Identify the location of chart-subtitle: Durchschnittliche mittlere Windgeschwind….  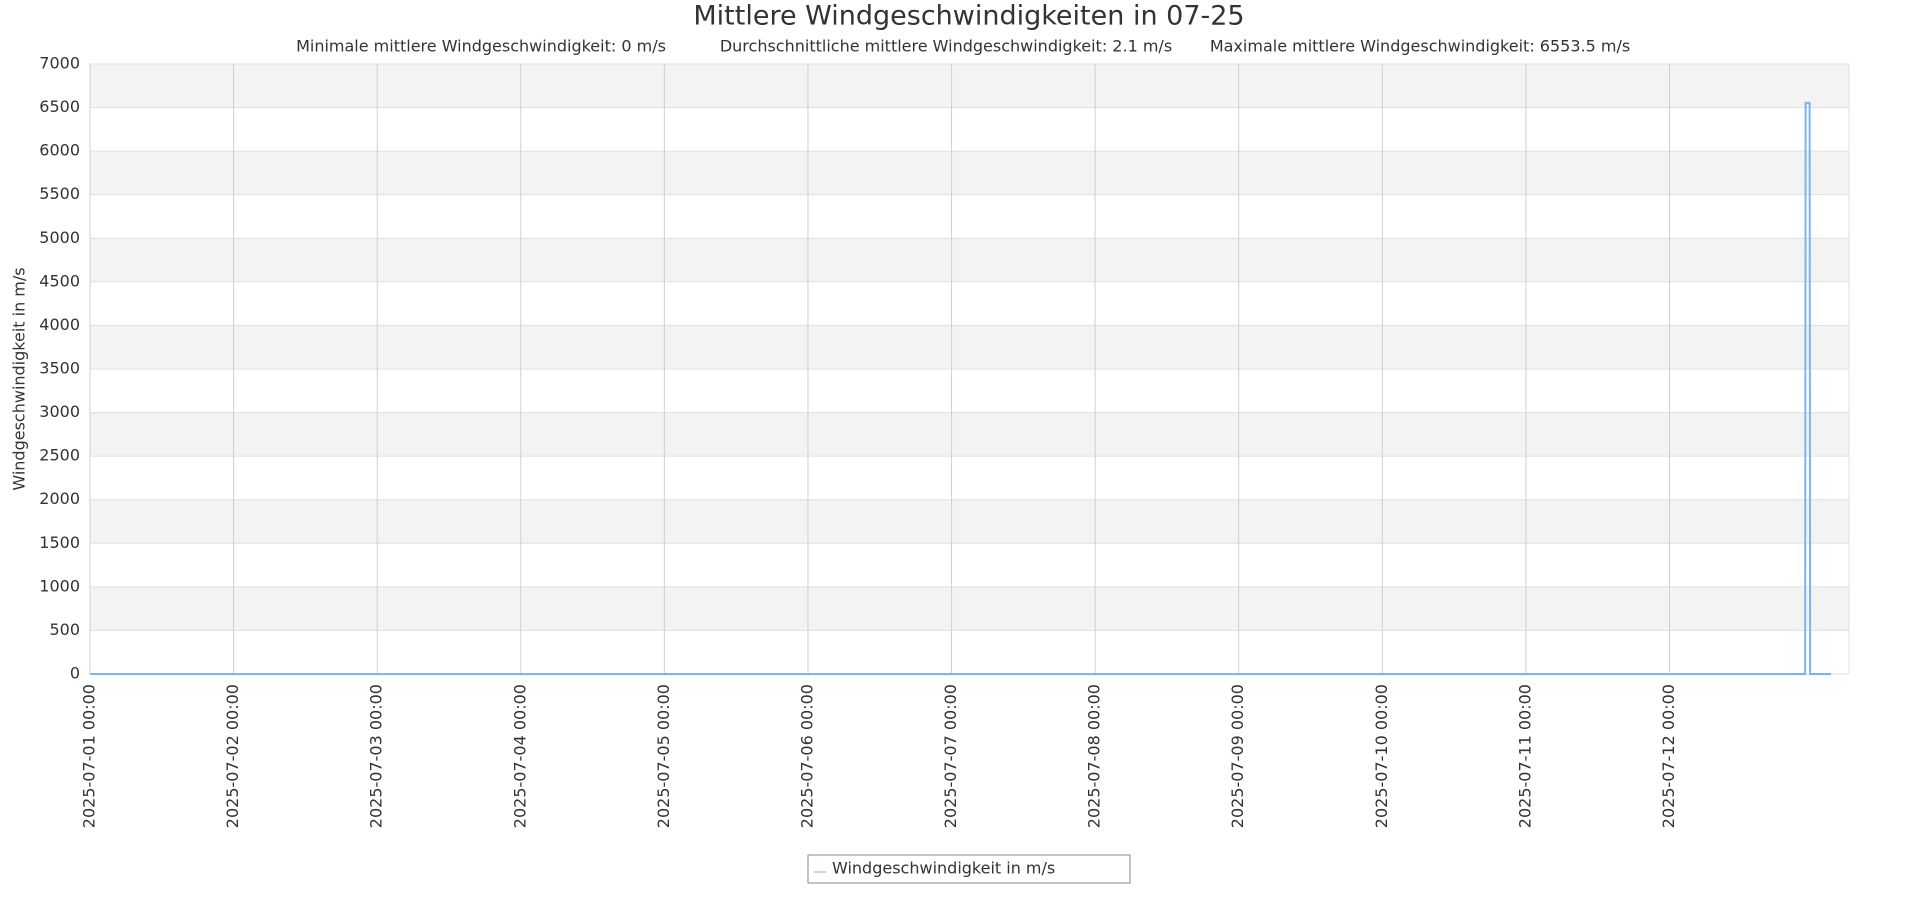
(946, 46).